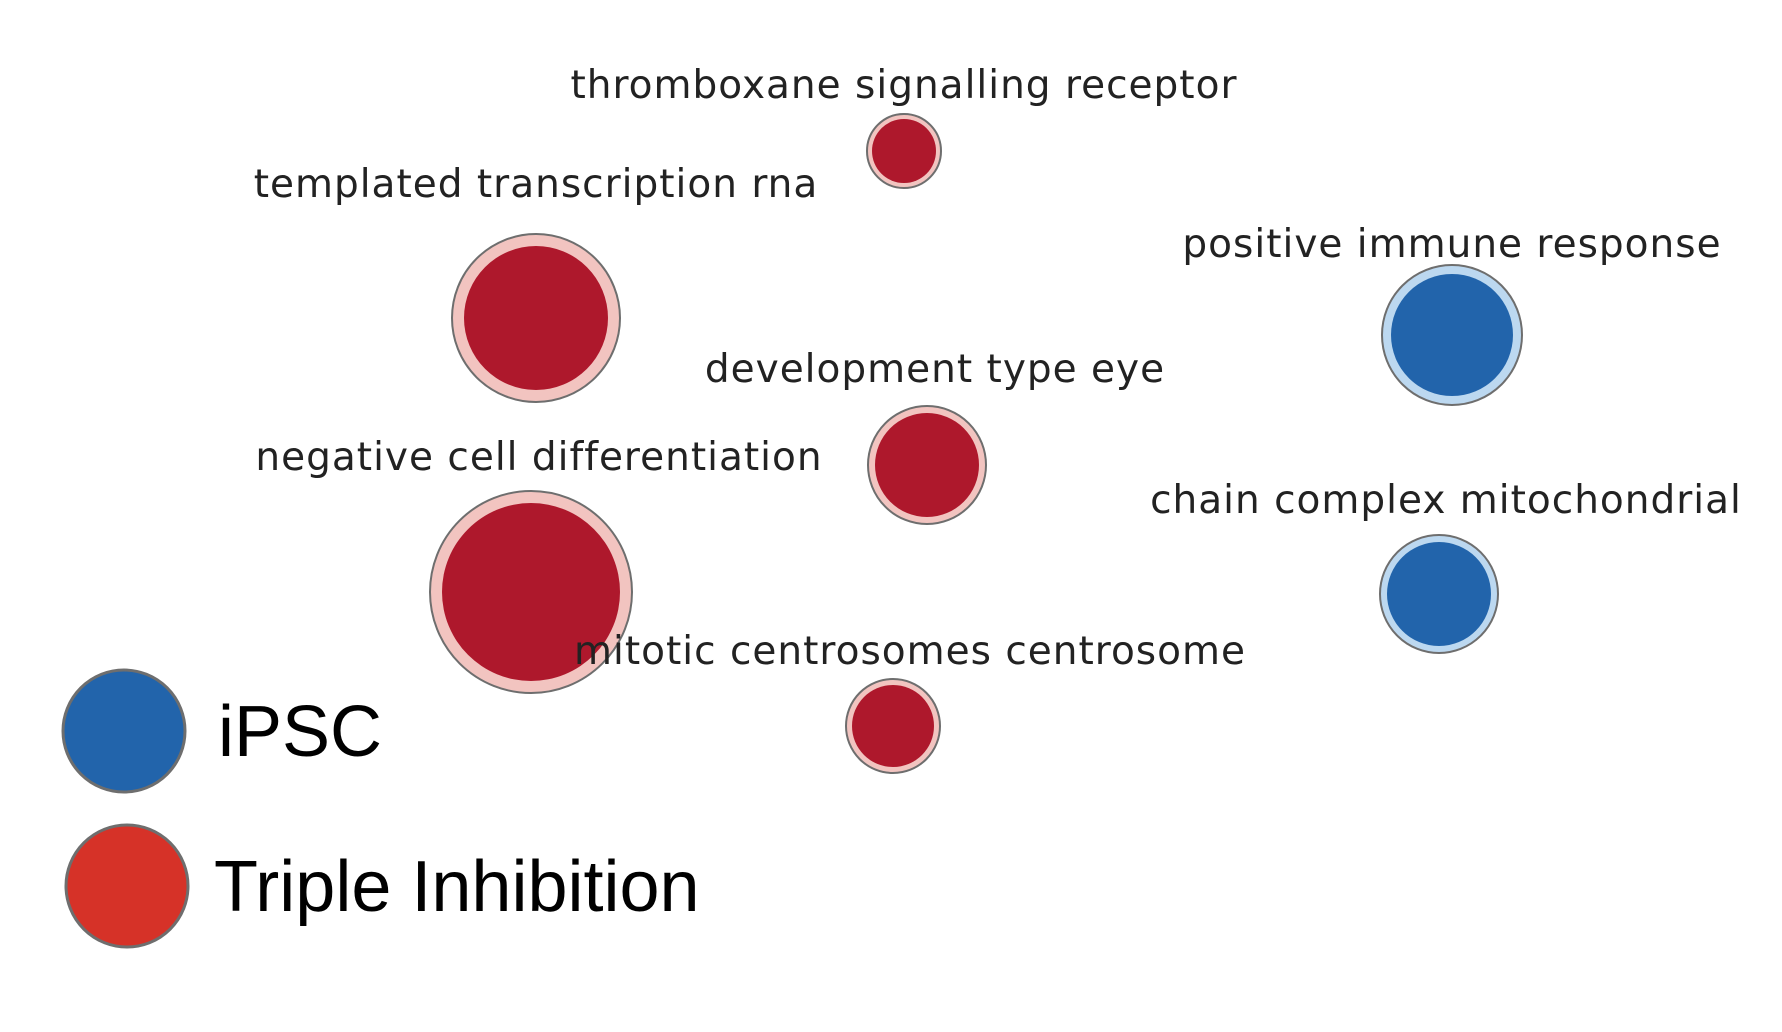 The width and height of the screenshot is (1782, 1032). I want to click on legend: iPSC Triple Inhibition, so click(380, 808).